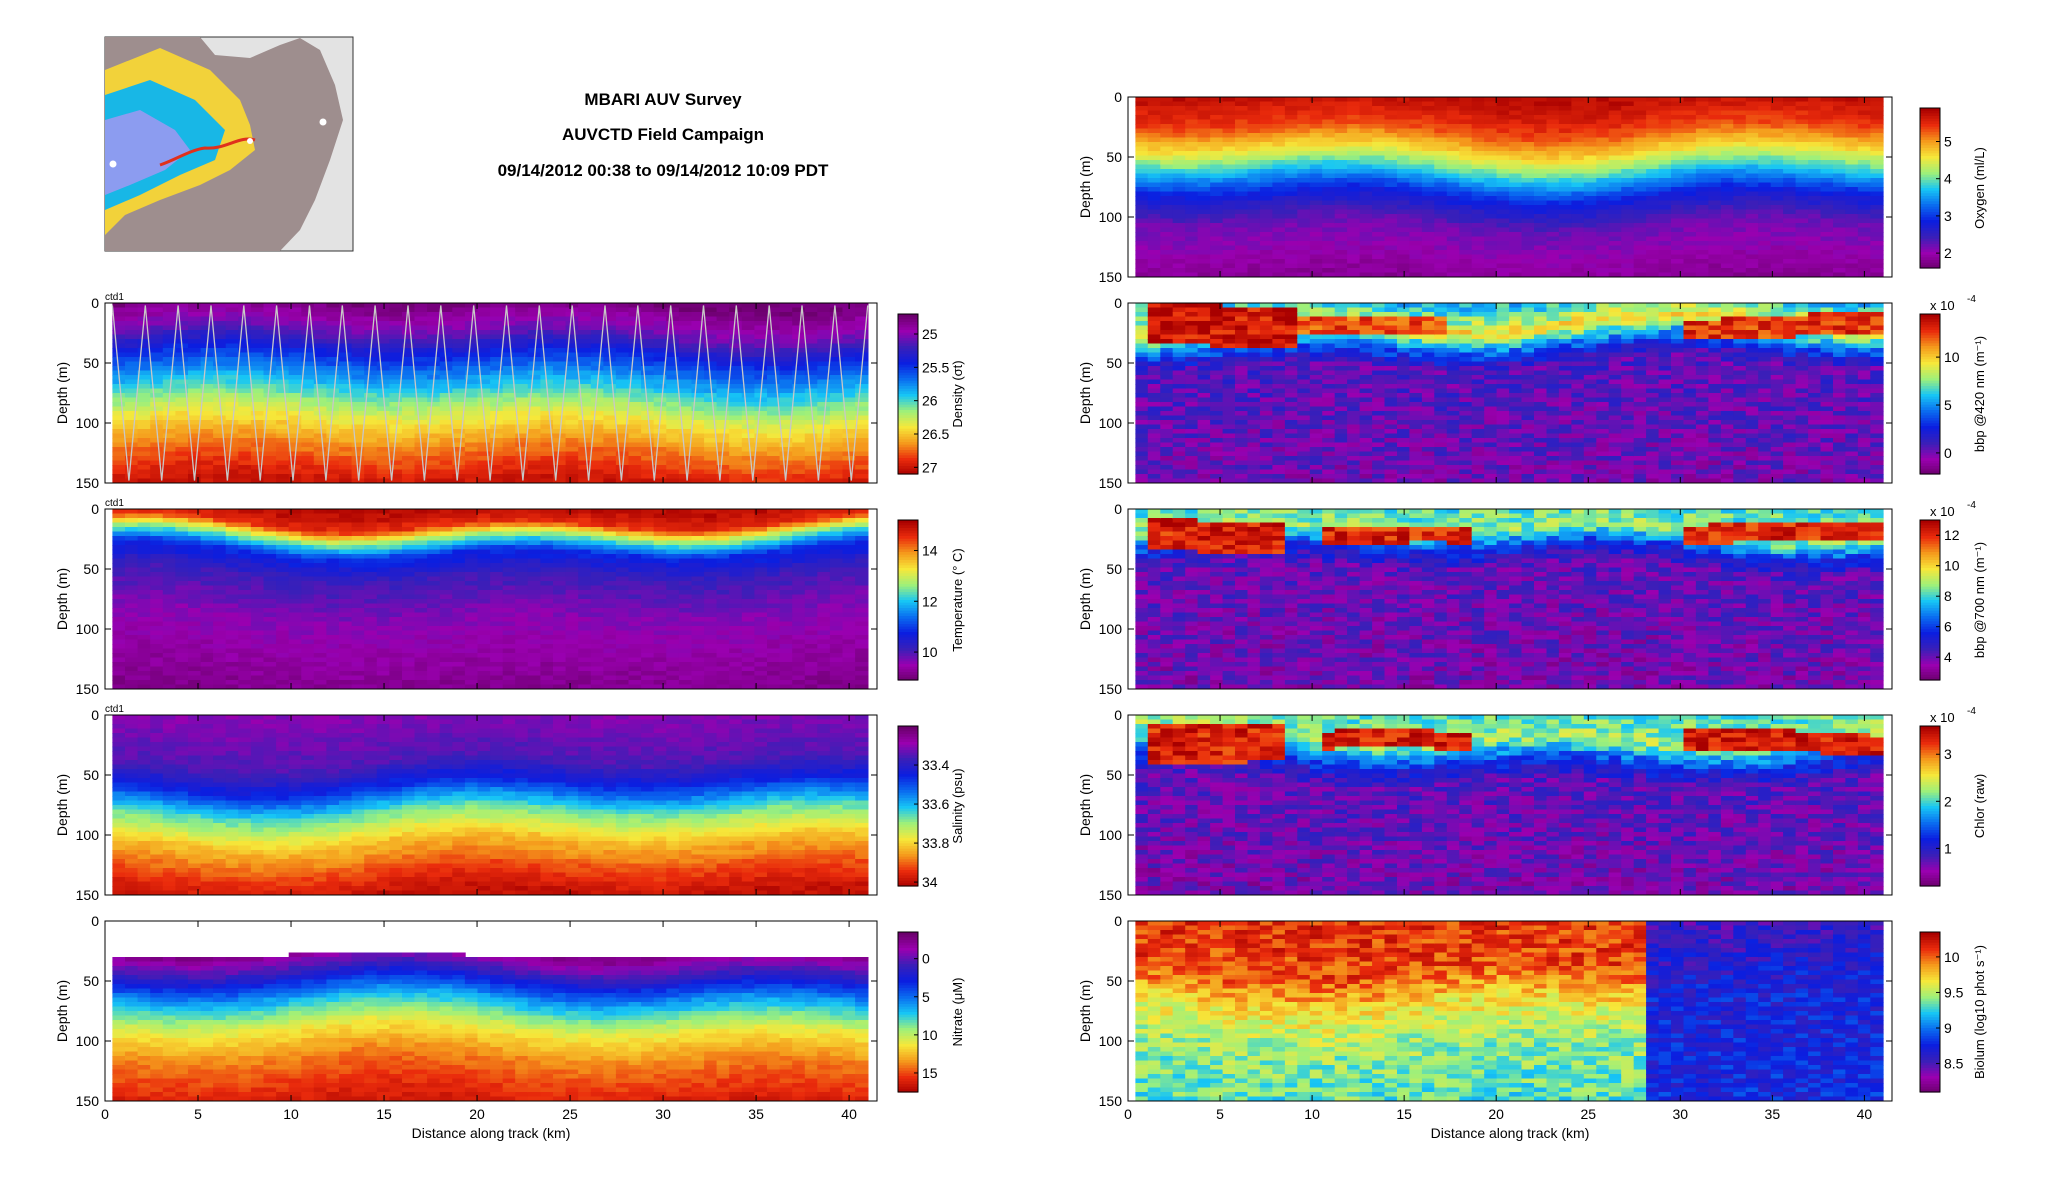 The width and height of the screenshot is (2052, 1188). Describe the element at coordinates (114, 297) in the screenshot. I see `panel-tag: ctd1` at that location.